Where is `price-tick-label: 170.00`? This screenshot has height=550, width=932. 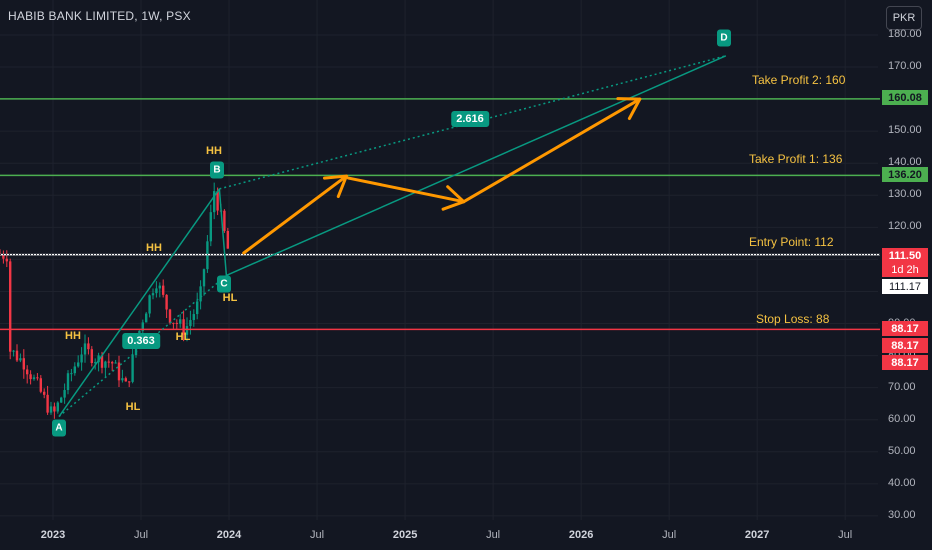 price-tick-label: 170.00 is located at coordinates (905, 66).